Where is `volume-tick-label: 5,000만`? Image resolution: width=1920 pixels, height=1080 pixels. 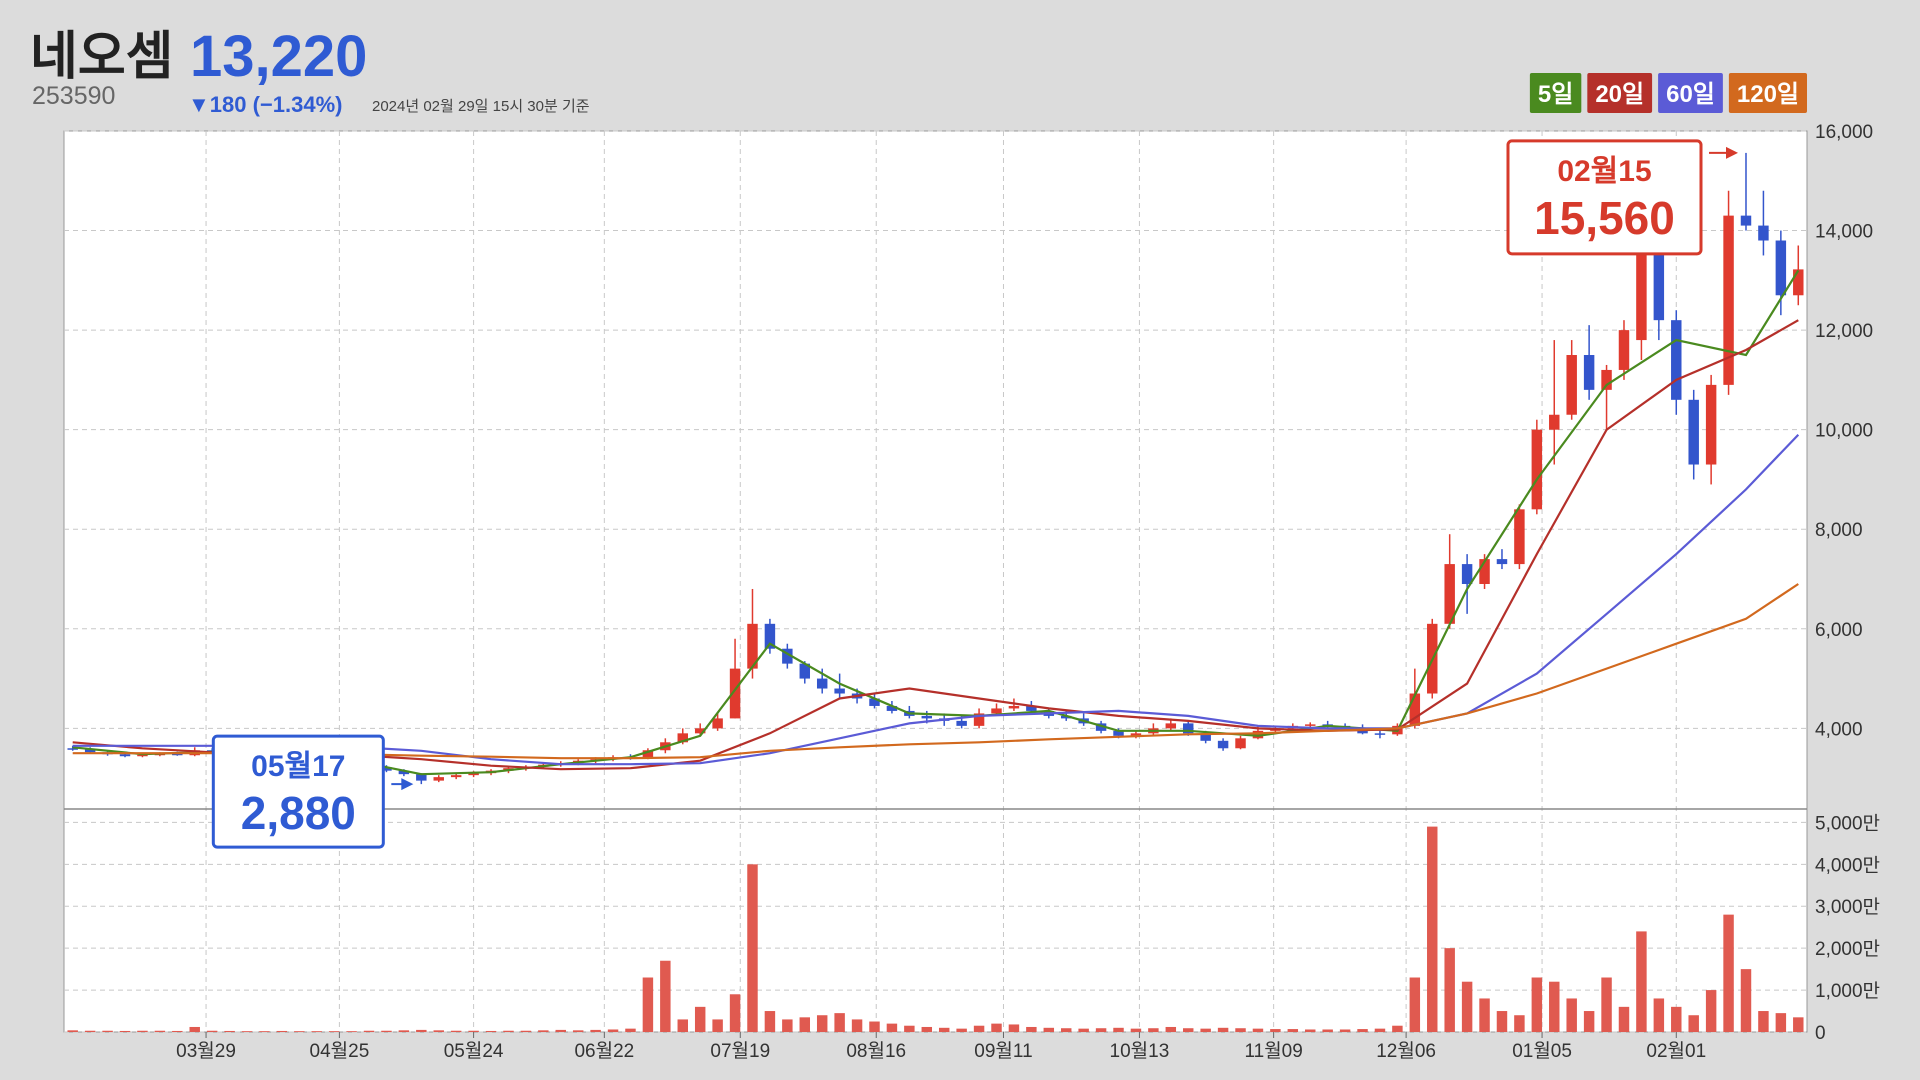 volume-tick-label: 5,000만 is located at coordinates (1847, 823).